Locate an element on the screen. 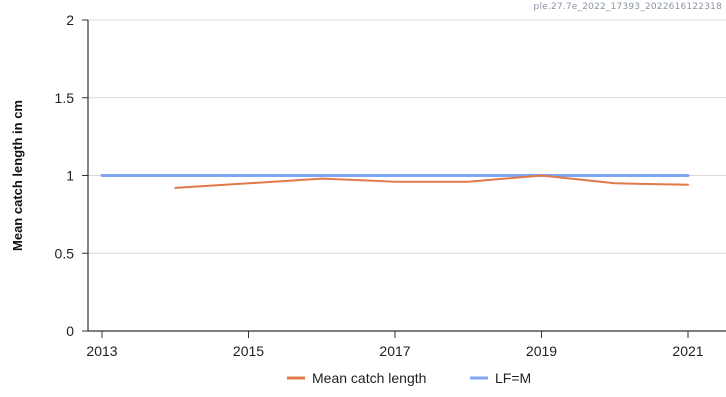  x-tick-label: 2015 is located at coordinates (248, 351).